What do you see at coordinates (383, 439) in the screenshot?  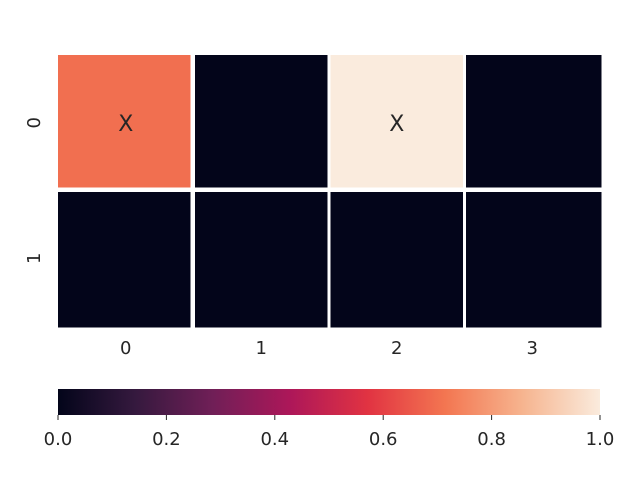 I see `colorbar-tick-label: 0.6` at bounding box center [383, 439].